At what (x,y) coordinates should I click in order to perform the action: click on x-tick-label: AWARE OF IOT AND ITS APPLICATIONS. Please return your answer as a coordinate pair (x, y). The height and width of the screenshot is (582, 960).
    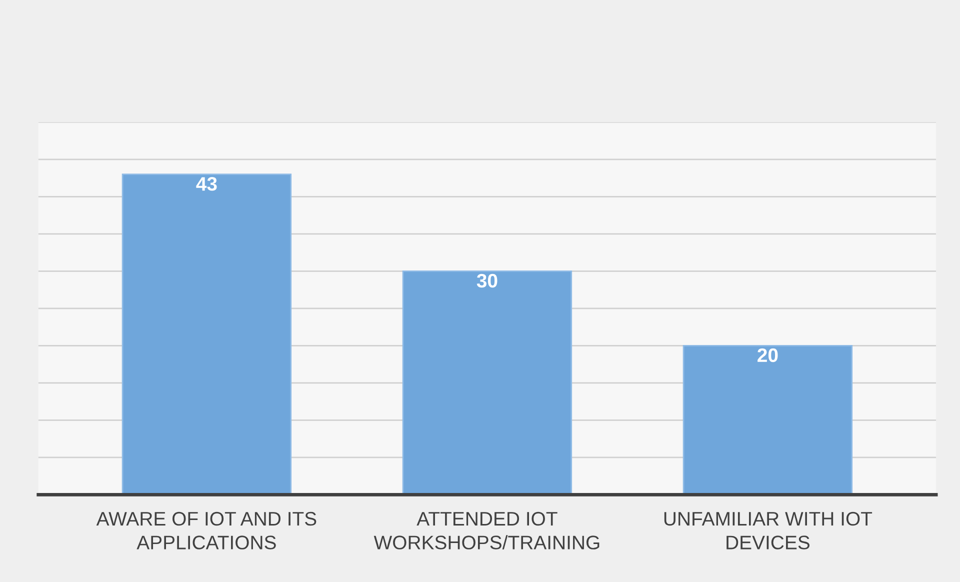
    Looking at the image, I should click on (206, 531).